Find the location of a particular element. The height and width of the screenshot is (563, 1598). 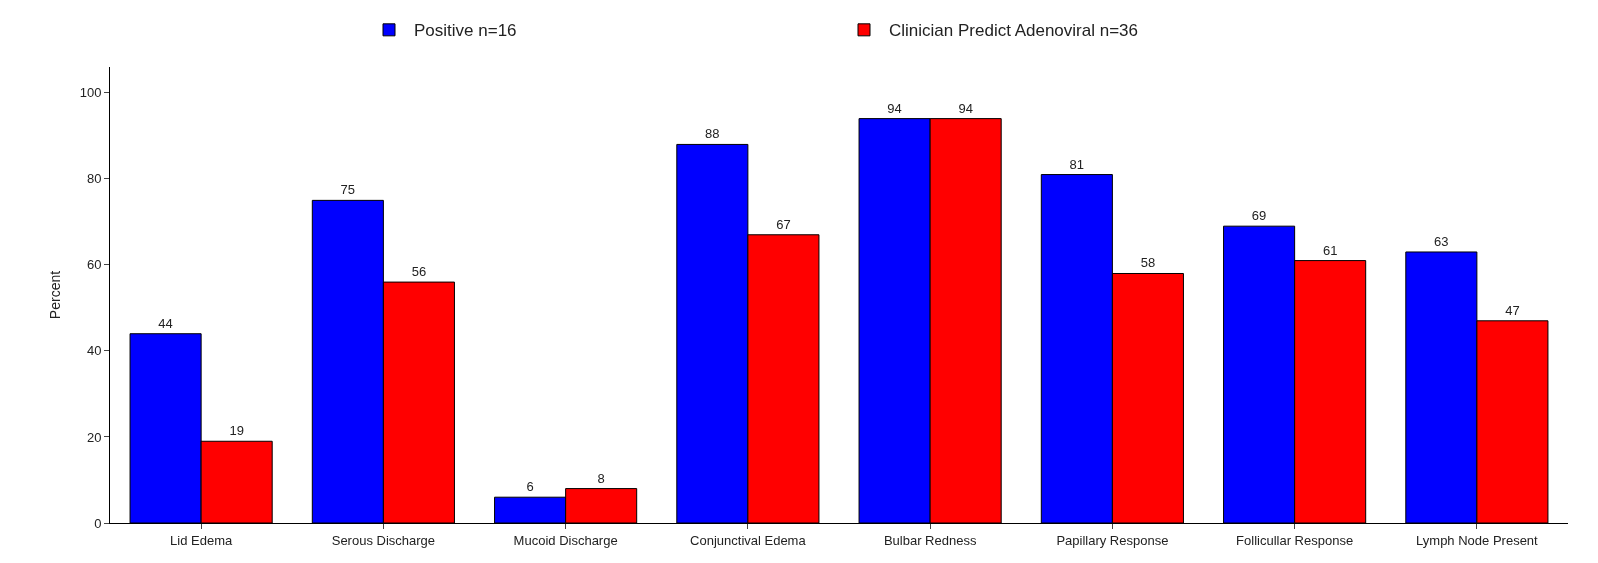

x-tick-label: Serous Discharge is located at coordinates (383, 540).